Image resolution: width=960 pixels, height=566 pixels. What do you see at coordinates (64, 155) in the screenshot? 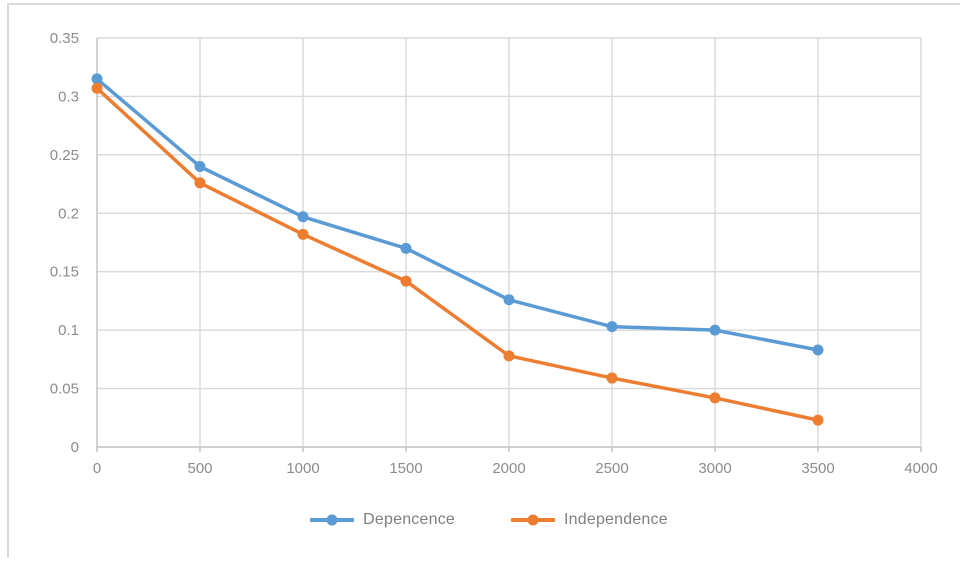
I see `y-tick-label: 0.25` at bounding box center [64, 155].